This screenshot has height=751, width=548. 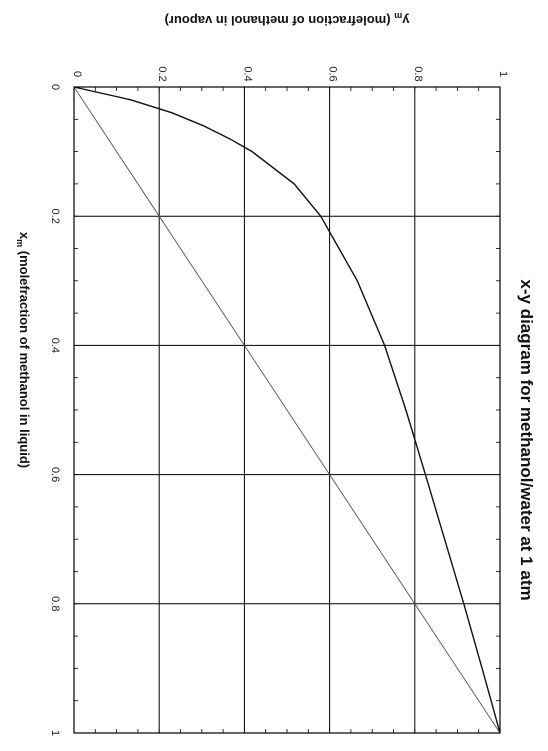 I want to click on x-tick-label: 0.2, so click(x=55, y=216).